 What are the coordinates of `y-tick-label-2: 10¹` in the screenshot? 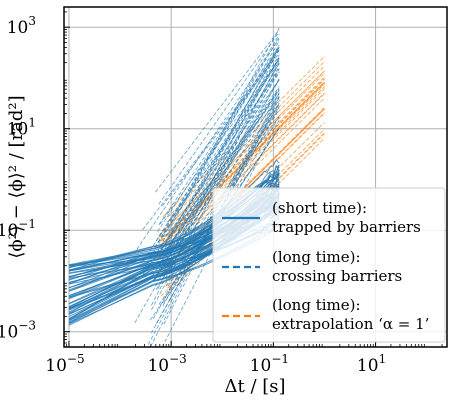 It's located at (21, 128).